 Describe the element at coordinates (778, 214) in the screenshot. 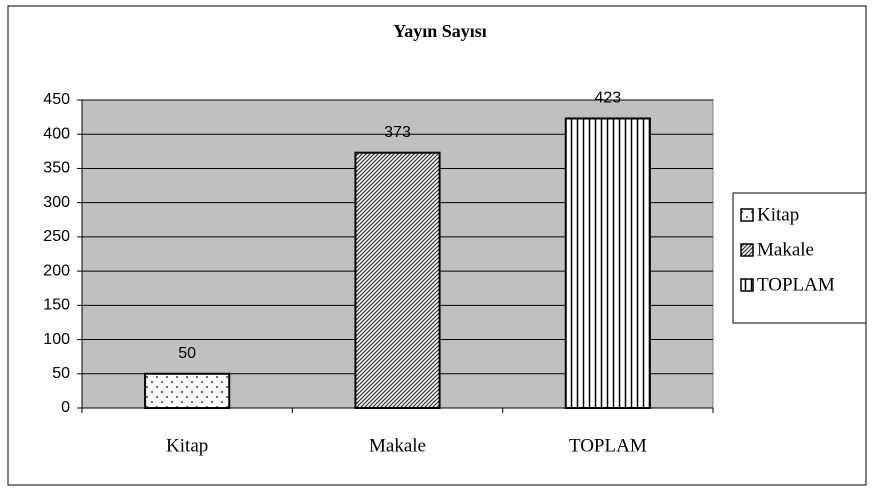

I see `legend-label: Kitap` at that location.